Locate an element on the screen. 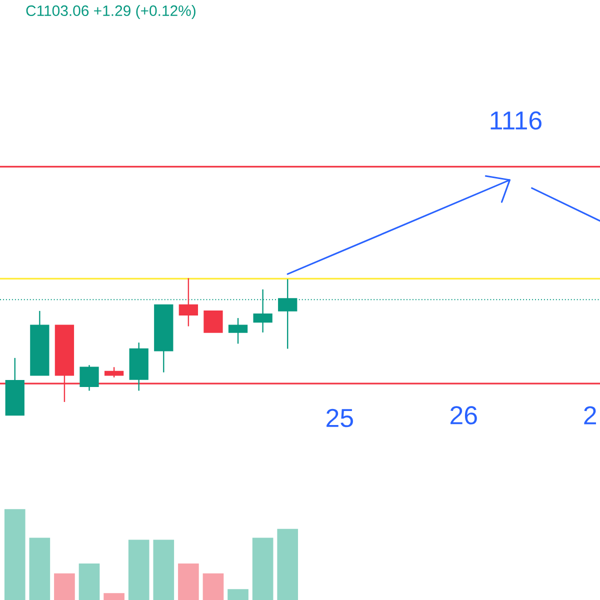 Image resolution: width=600 pixels, height=600 pixels. text: 2 is located at coordinates (590, 415).